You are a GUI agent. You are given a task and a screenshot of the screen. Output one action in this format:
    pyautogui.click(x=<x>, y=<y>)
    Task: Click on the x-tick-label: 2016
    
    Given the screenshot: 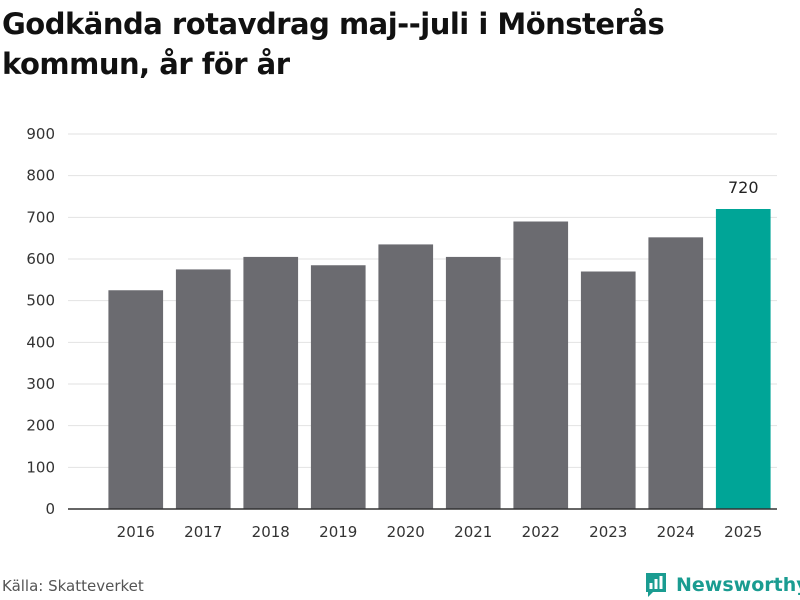 What is the action you would take?
    pyautogui.click(x=136, y=532)
    